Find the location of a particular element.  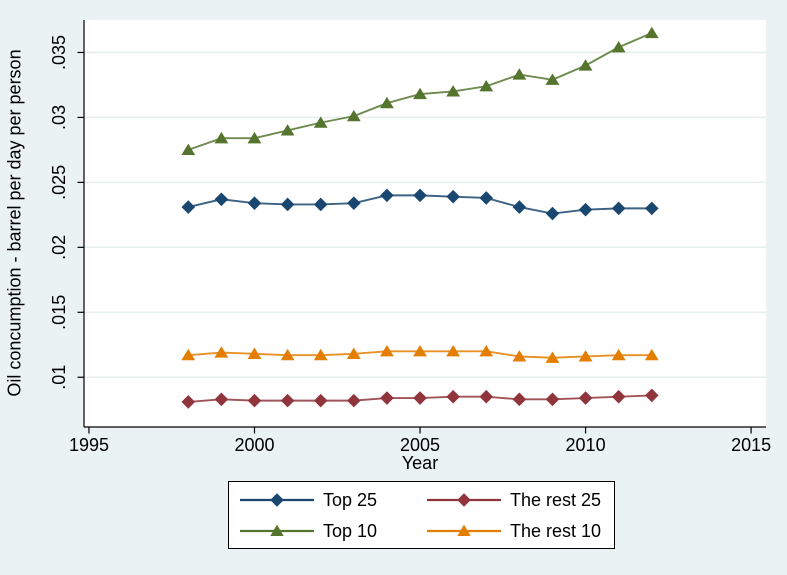

legend-label-top-25: Top 25 is located at coordinates (350, 499).